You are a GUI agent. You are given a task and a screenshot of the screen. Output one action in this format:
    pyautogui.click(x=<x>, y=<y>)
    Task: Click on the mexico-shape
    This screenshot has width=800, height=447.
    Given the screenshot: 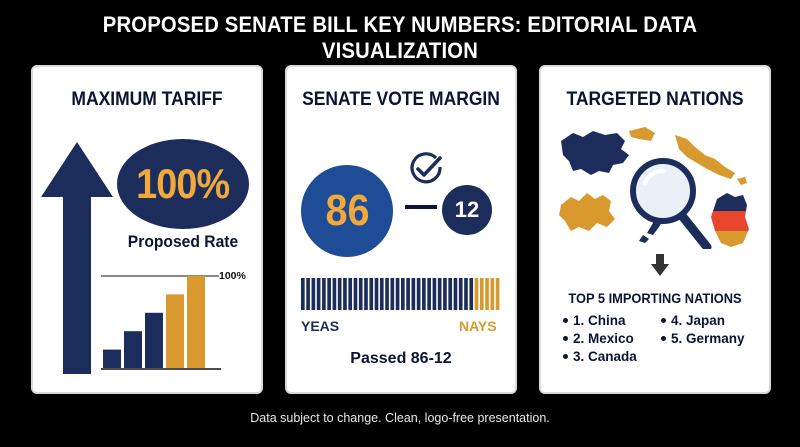 What is the action you would take?
    pyautogui.click(x=705, y=157)
    